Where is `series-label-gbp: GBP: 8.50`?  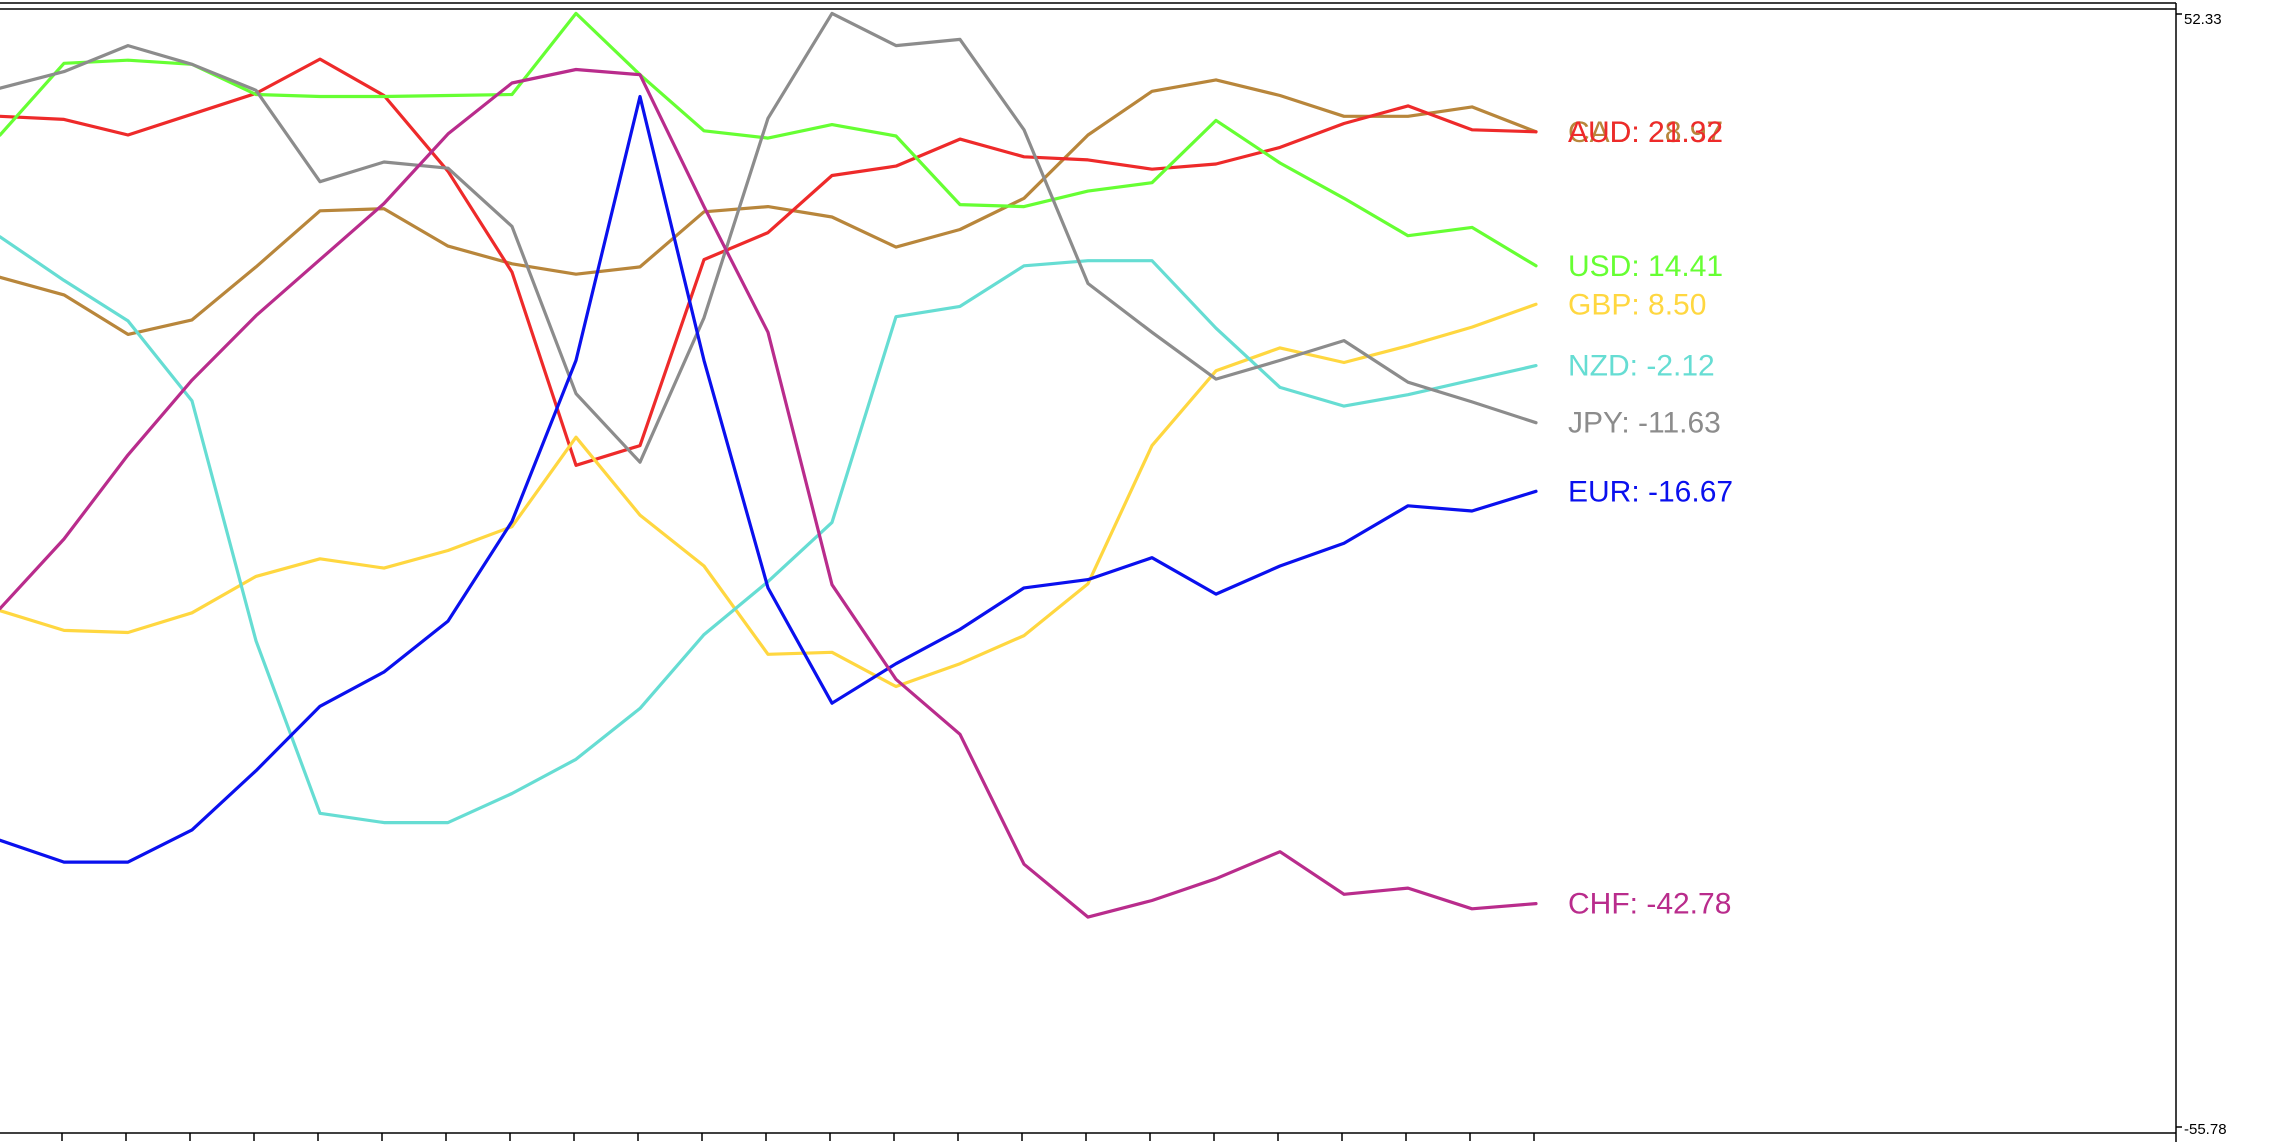 series-label-gbp: GBP: 8.50 is located at coordinates (1637, 304).